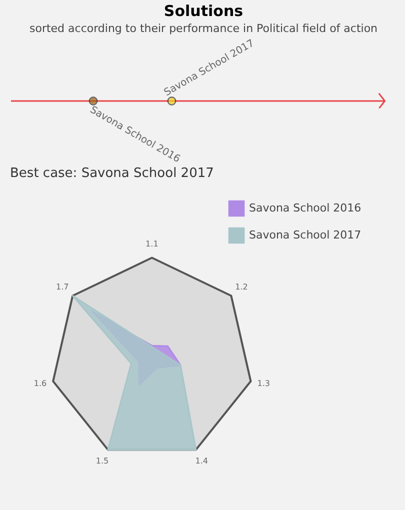 This screenshot has height=510, width=405. Describe the element at coordinates (203, 29) in the screenshot. I see `text: sorted according to their performance in Political field of action` at that location.